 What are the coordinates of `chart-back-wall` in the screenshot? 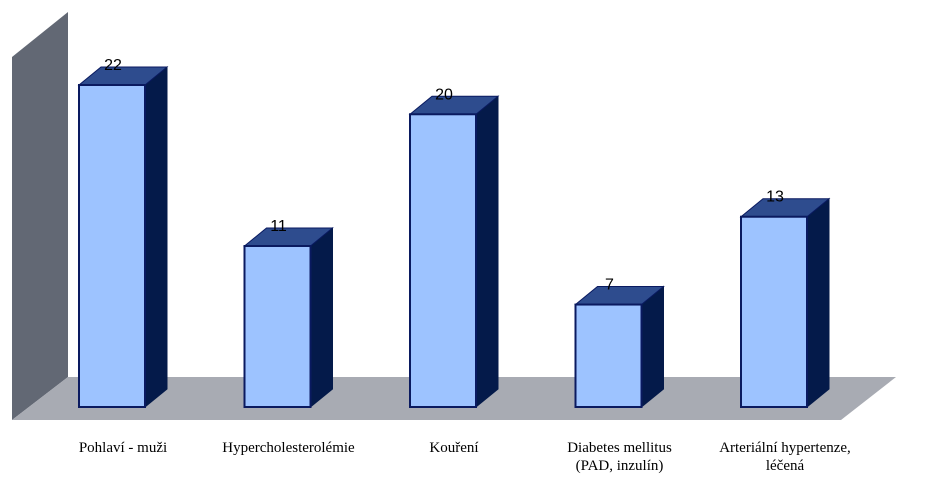 It's located at (40, 216).